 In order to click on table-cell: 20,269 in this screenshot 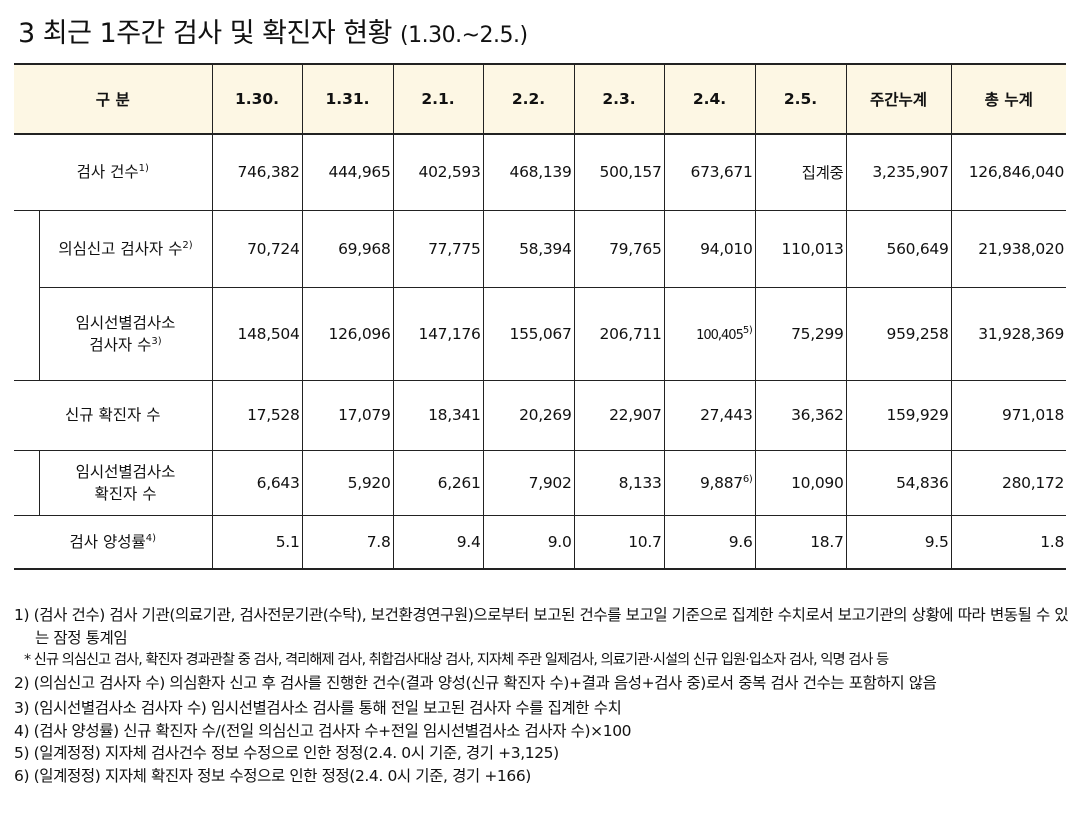, I will do `click(529, 415)`.